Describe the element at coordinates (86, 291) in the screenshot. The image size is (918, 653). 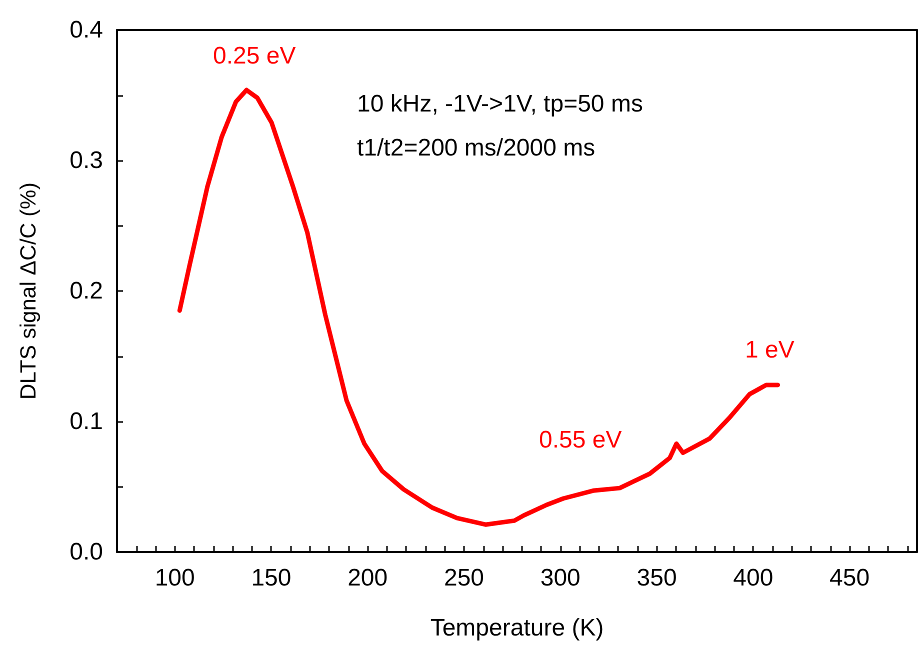
I see `y-tick-label: 0.2` at that location.